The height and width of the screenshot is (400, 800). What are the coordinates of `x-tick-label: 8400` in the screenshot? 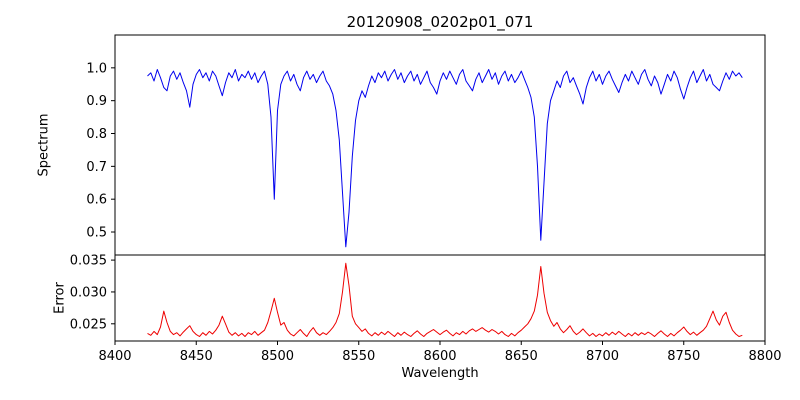 It's located at (114, 356).